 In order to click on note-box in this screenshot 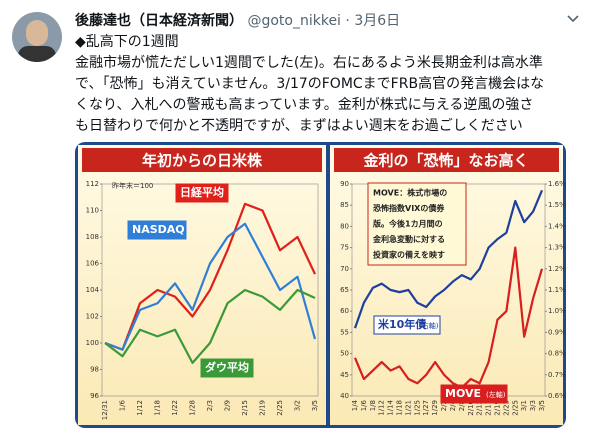, I will do `click(417, 224)`.